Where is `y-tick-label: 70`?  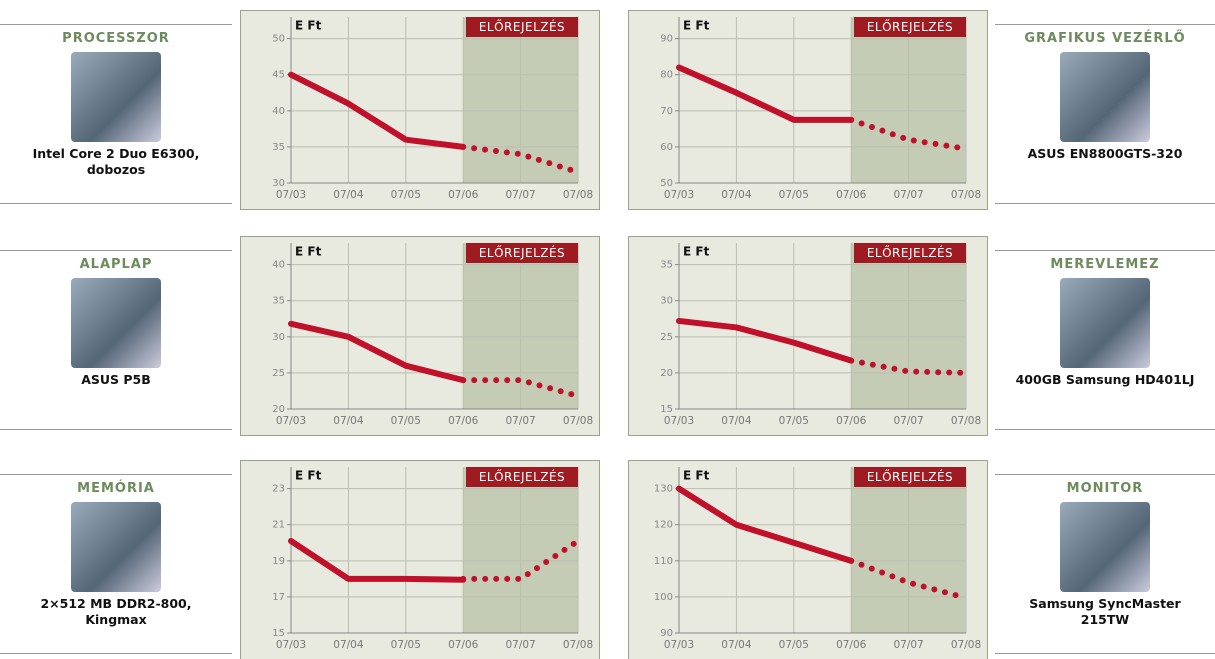 y-tick-label: 70 is located at coordinates (666, 111).